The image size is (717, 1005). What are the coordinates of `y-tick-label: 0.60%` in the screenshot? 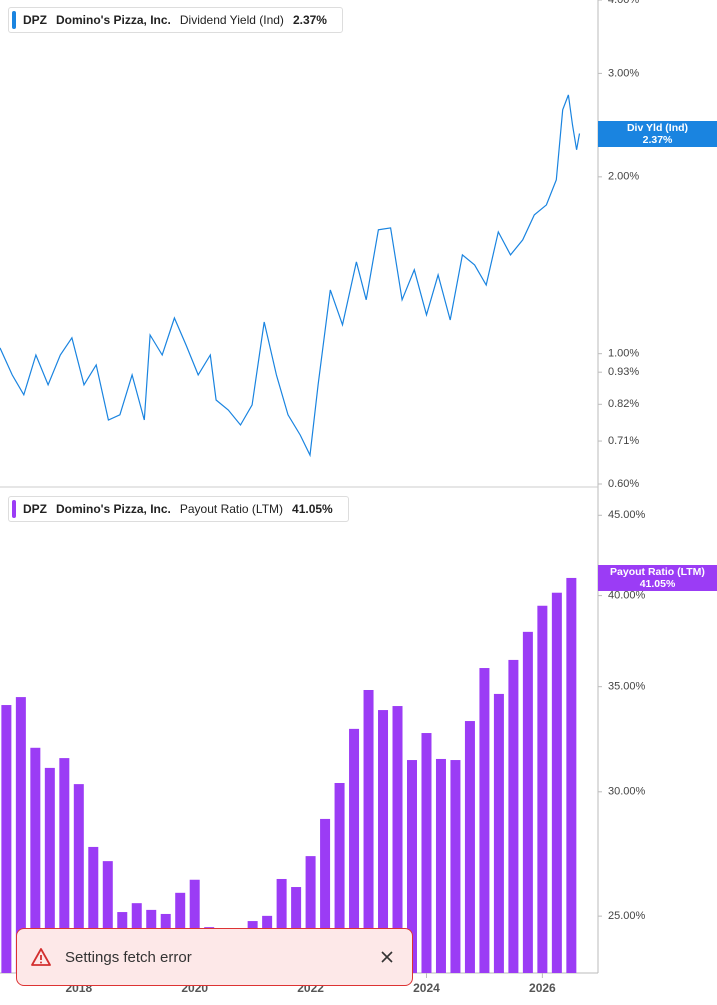 It's located at (623, 484).